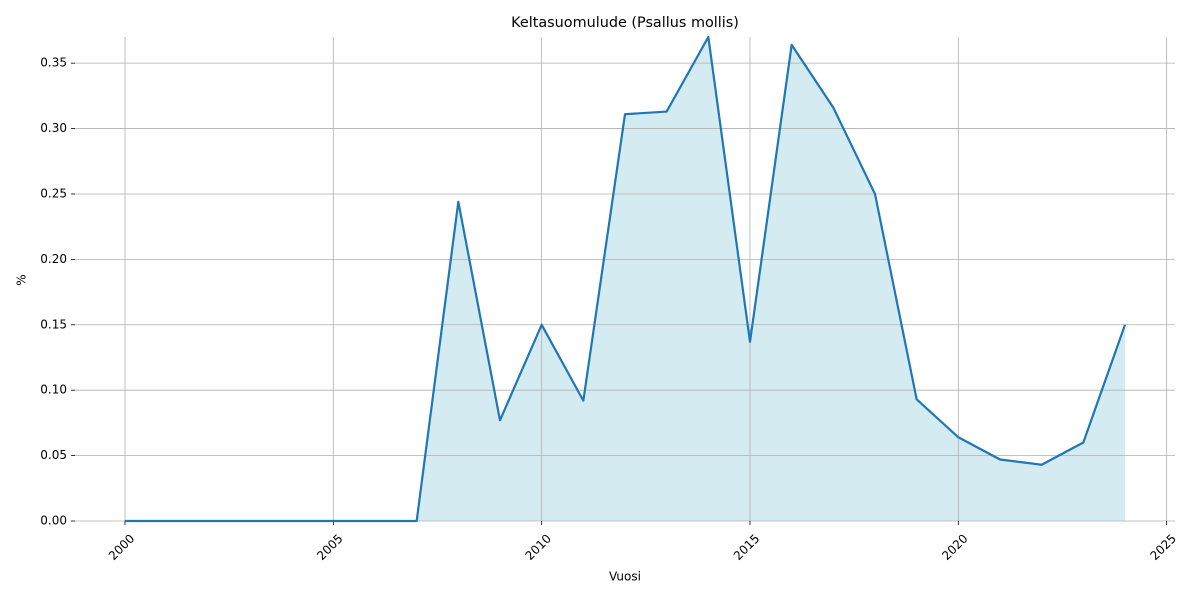 This screenshot has width=1200, height=600. What do you see at coordinates (53, 128) in the screenshot?
I see `y-tick-label: 0.30` at bounding box center [53, 128].